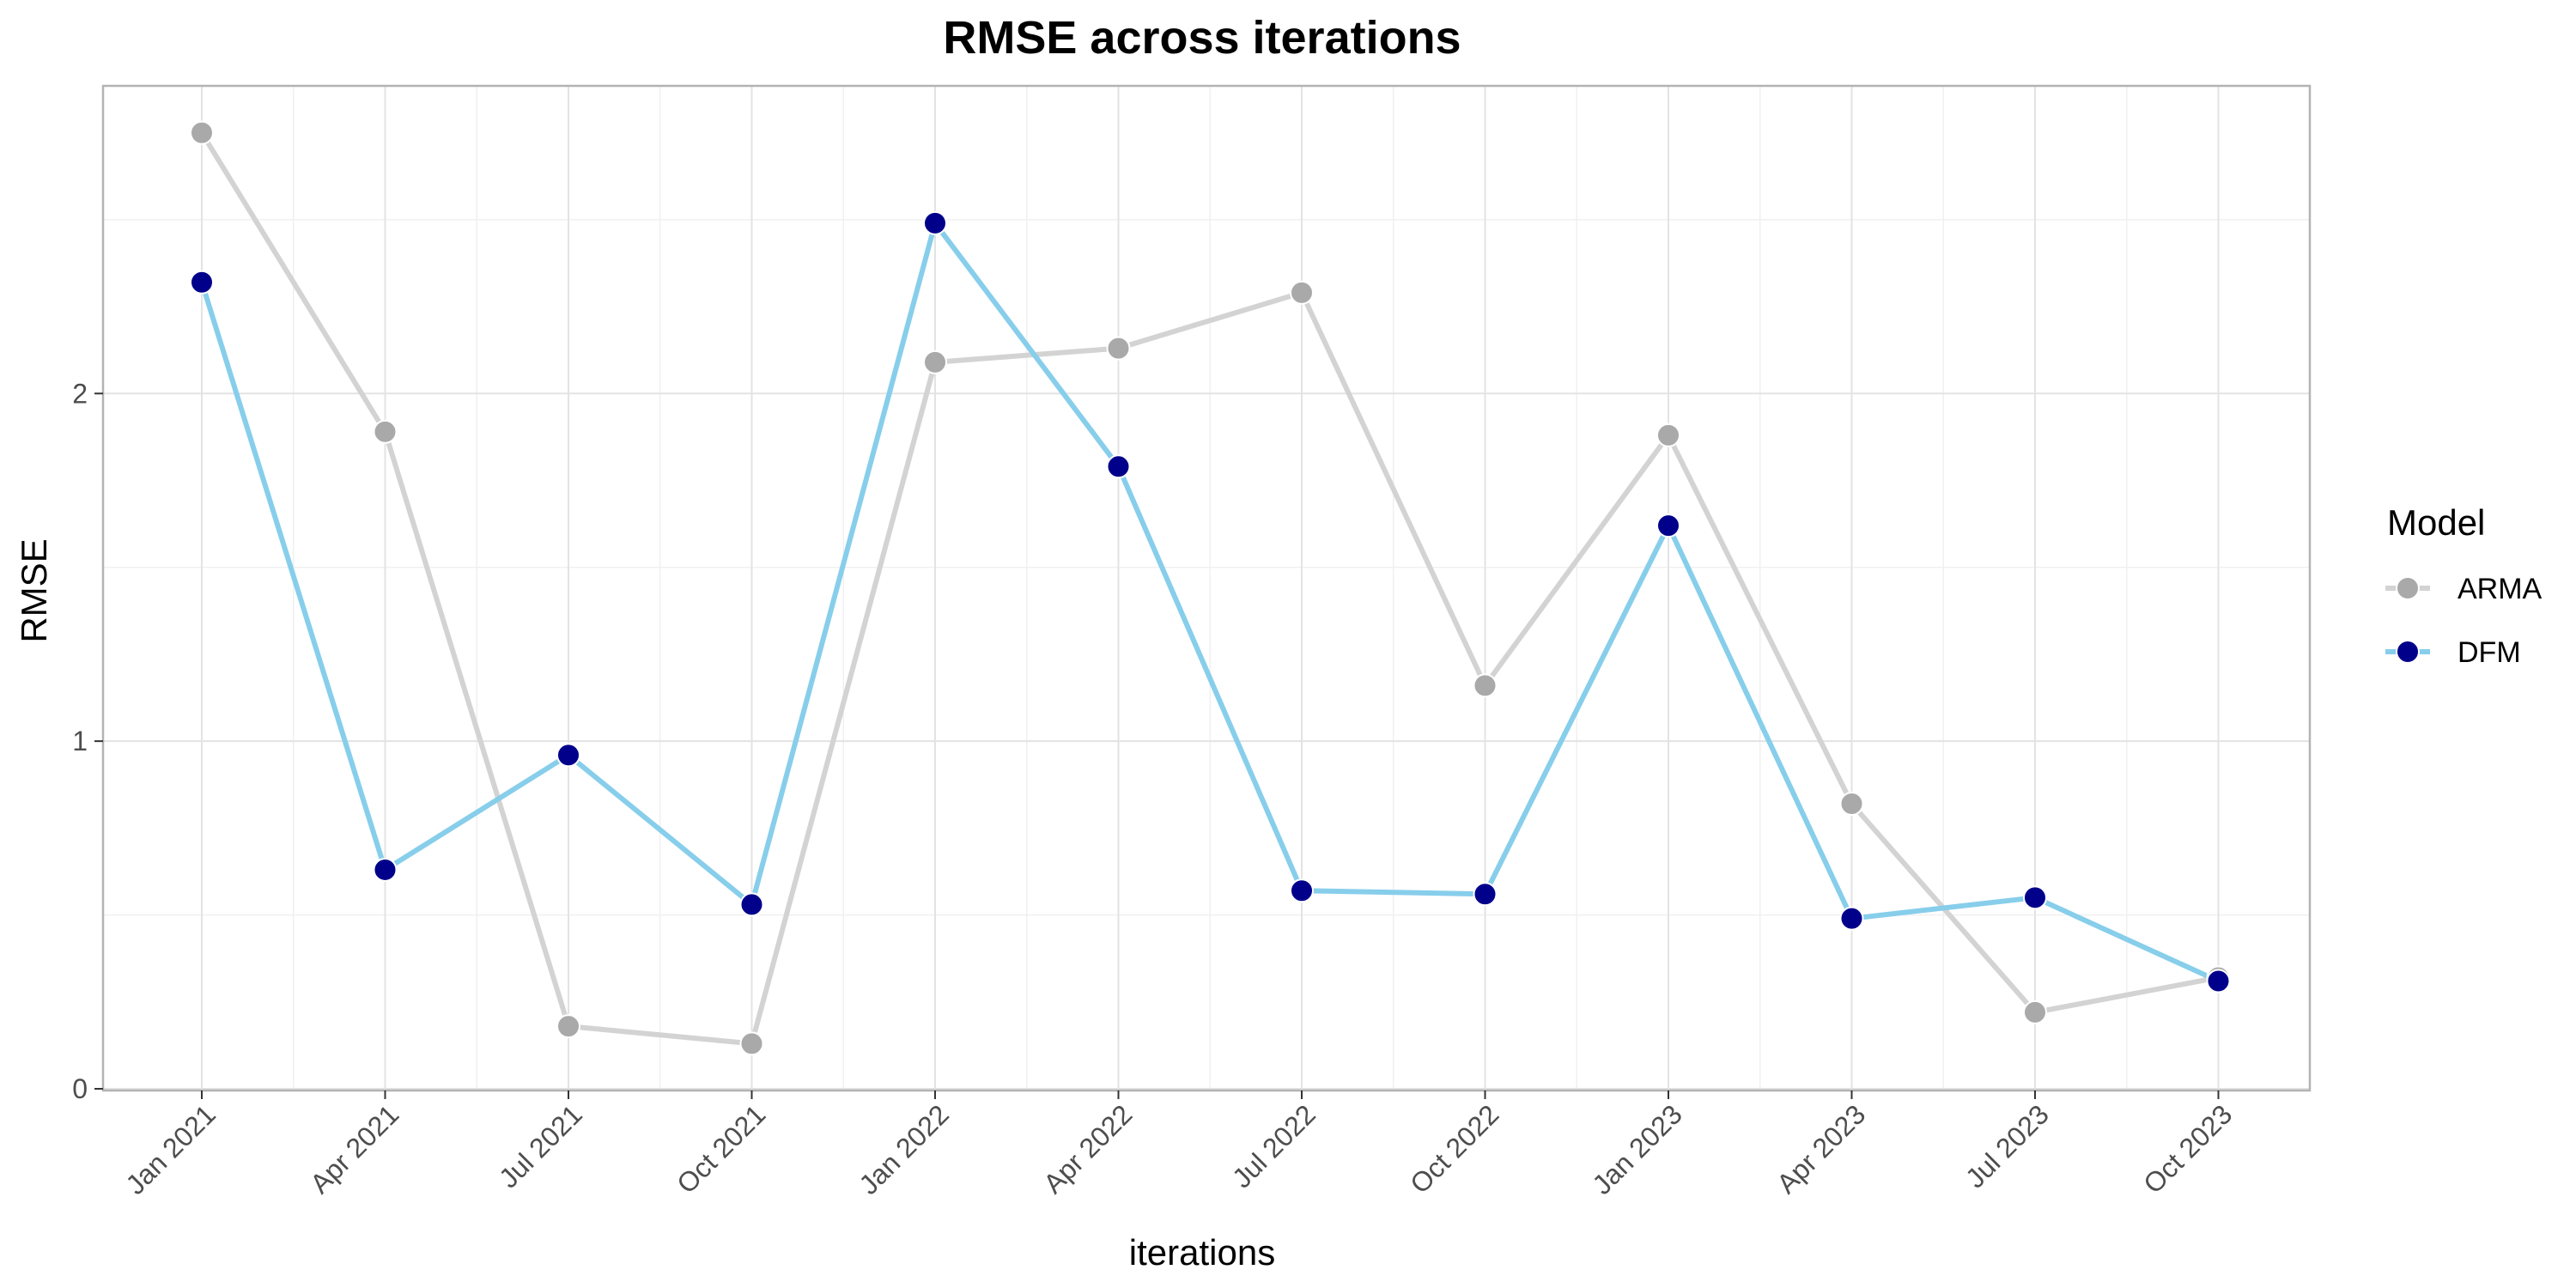 The height and width of the screenshot is (1288, 2576). Describe the element at coordinates (80, 1089) in the screenshot. I see `y-tick-label: 0` at that location.